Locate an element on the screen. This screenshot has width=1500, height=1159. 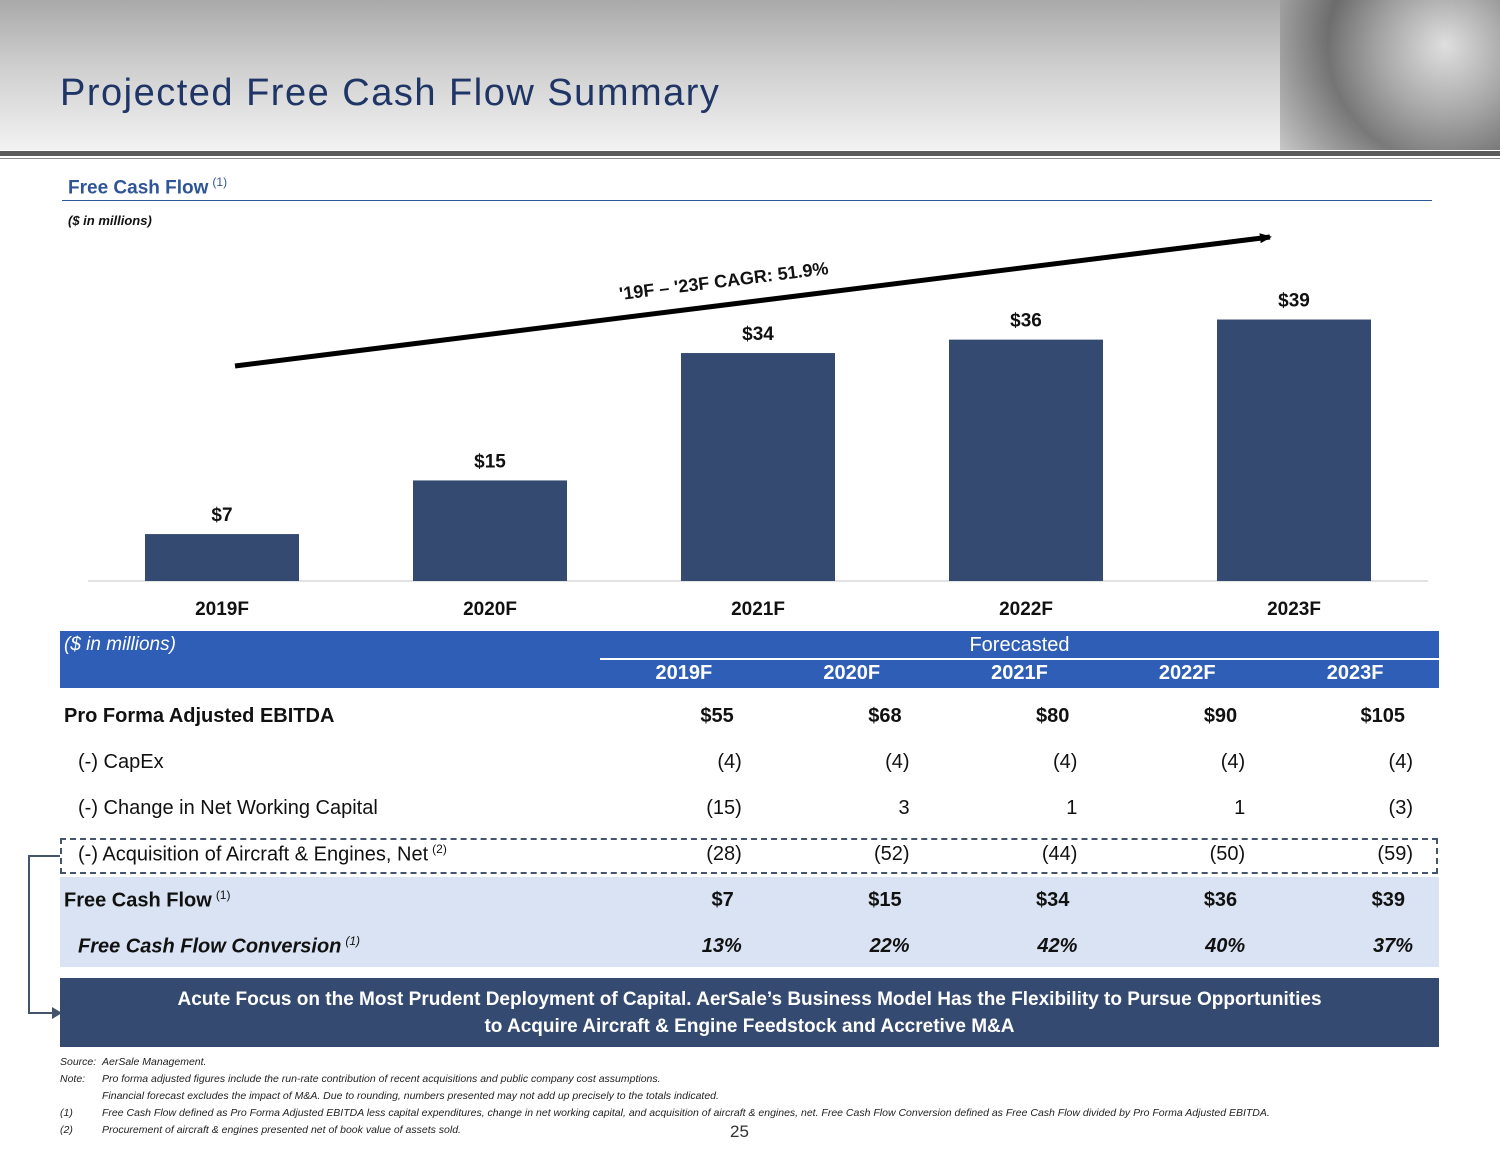
table-cell: (28) is located at coordinates (724, 853).